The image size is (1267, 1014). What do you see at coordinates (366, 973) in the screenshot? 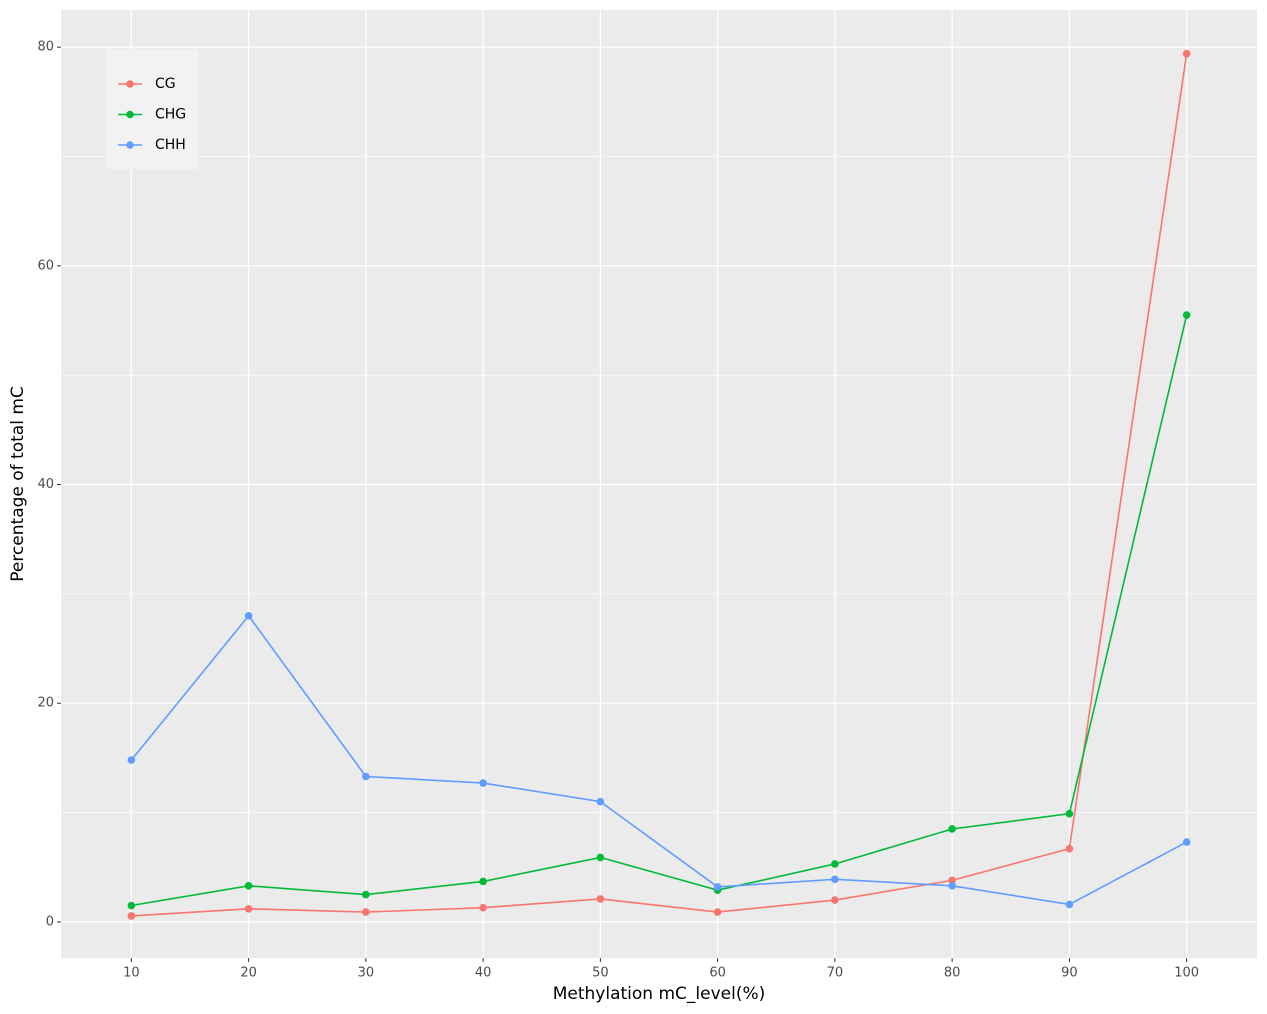
I see `x-tick-label: 30` at bounding box center [366, 973].